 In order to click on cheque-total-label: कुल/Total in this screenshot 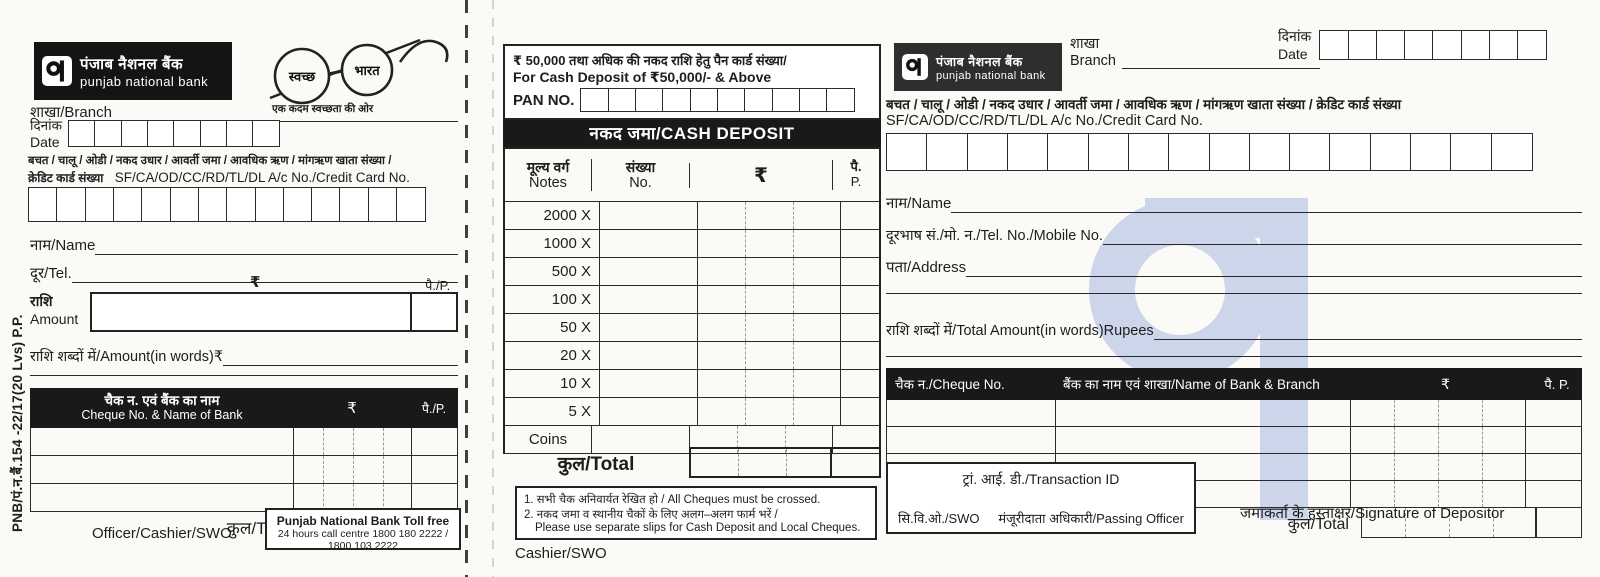, I will do `click(1318, 524)`.